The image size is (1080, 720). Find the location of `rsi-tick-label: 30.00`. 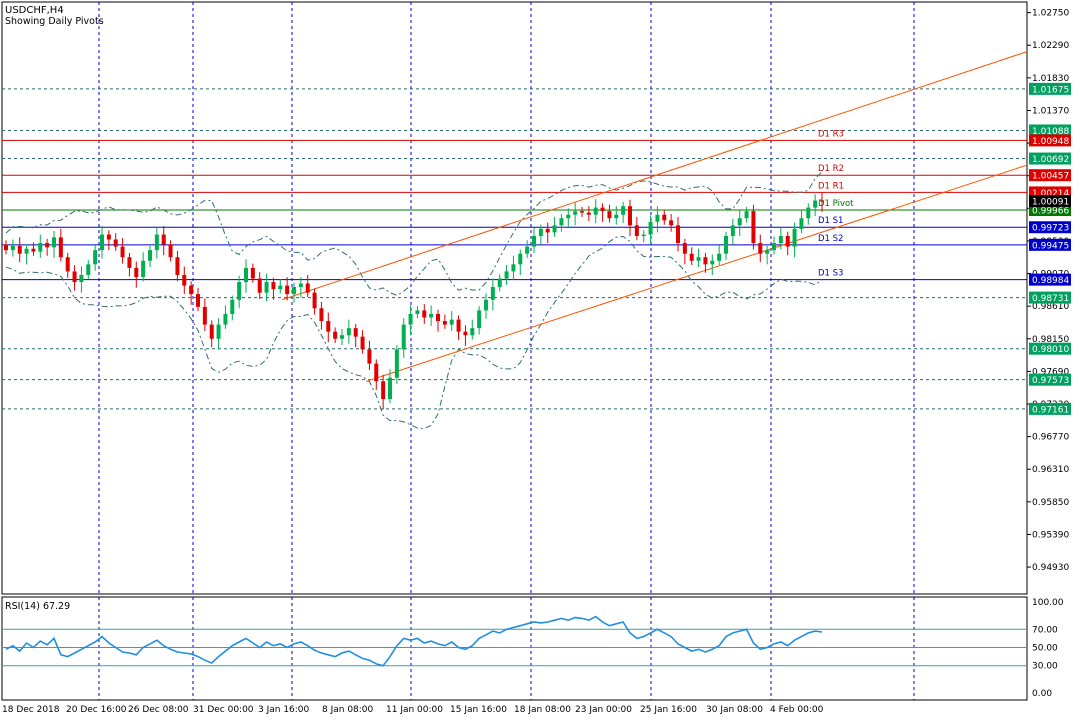

rsi-tick-label: 30.00 is located at coordinates (1045, 667).